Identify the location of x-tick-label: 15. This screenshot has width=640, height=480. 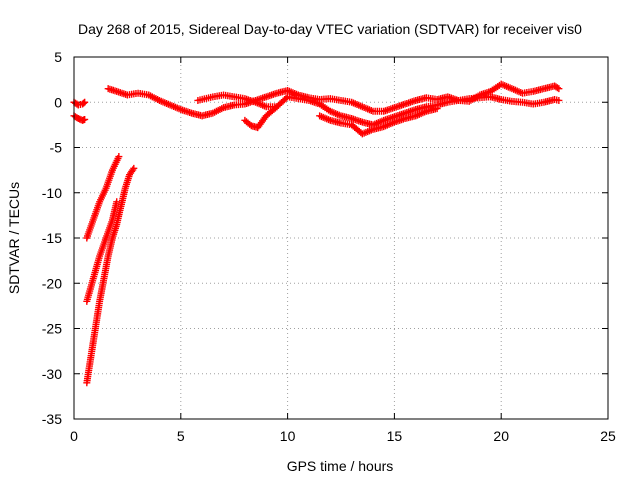
(395, 436).